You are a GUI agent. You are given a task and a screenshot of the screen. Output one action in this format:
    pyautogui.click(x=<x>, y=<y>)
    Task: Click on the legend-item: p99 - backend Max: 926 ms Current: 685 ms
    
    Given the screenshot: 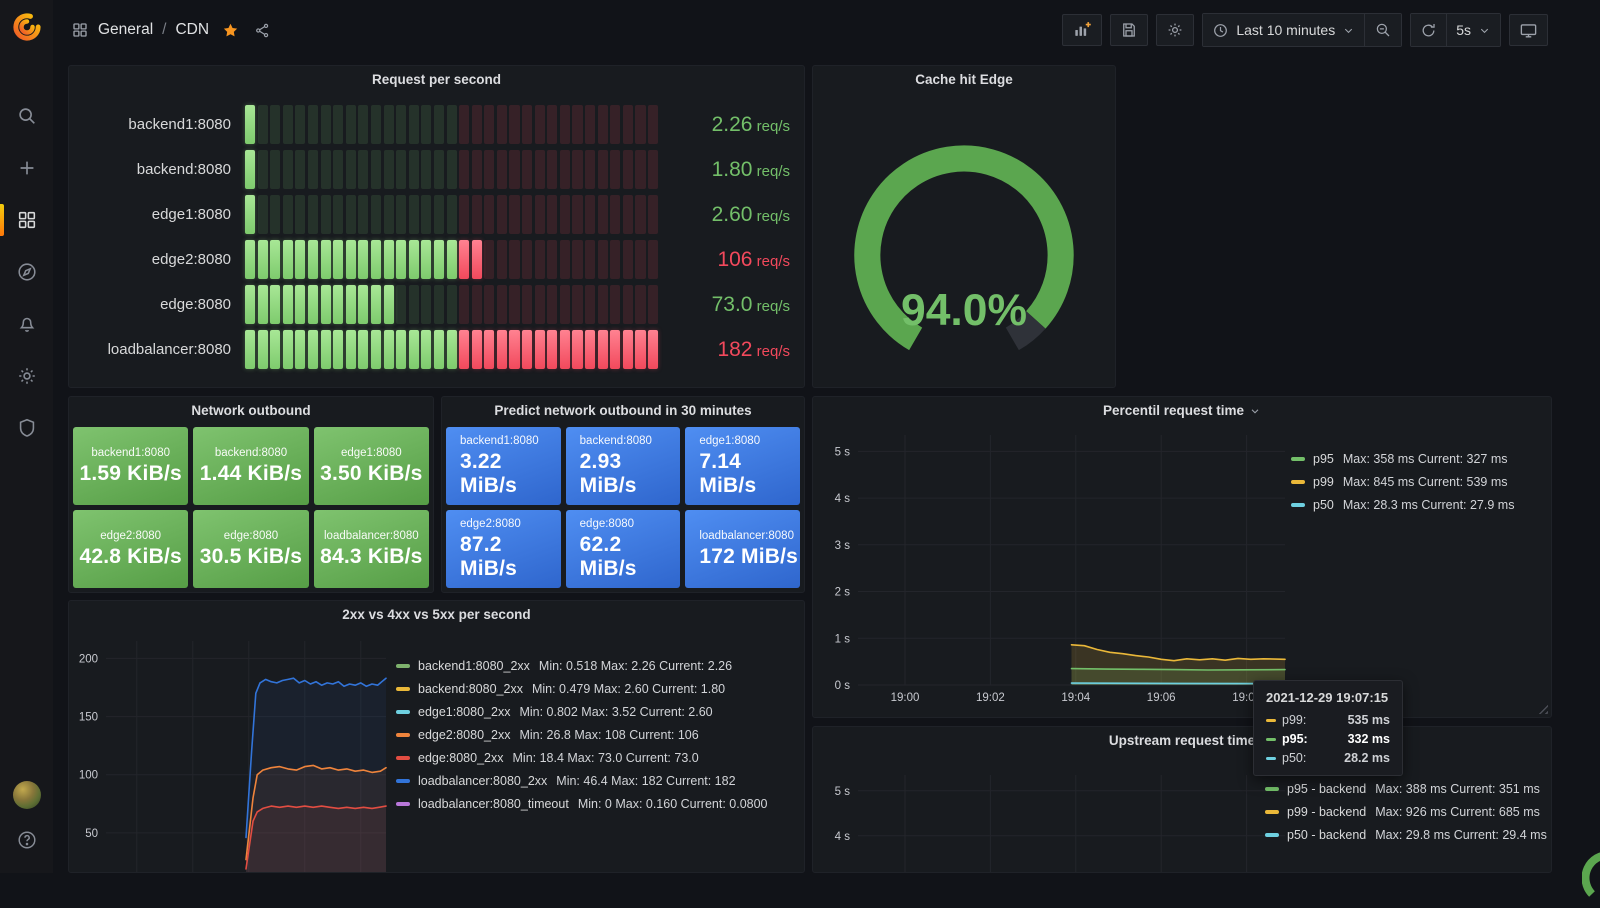 What is the action you would take?
    pyautogui.click(x=1406, y=812)
    